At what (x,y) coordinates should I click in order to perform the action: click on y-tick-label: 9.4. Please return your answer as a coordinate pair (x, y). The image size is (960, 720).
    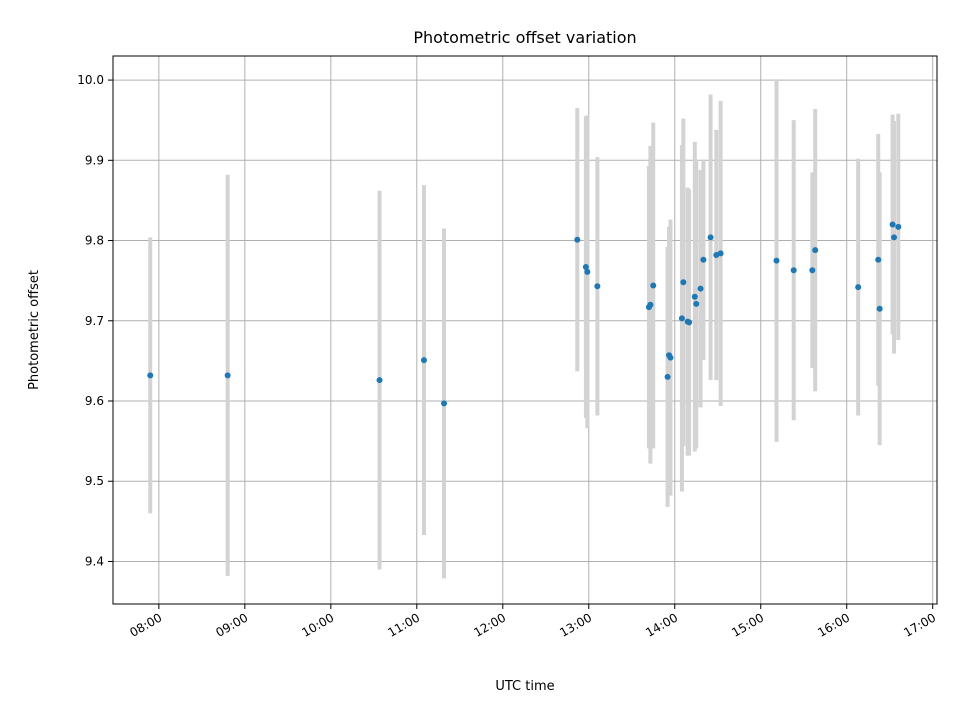
    Looking at the image, I should click on (94, 561).